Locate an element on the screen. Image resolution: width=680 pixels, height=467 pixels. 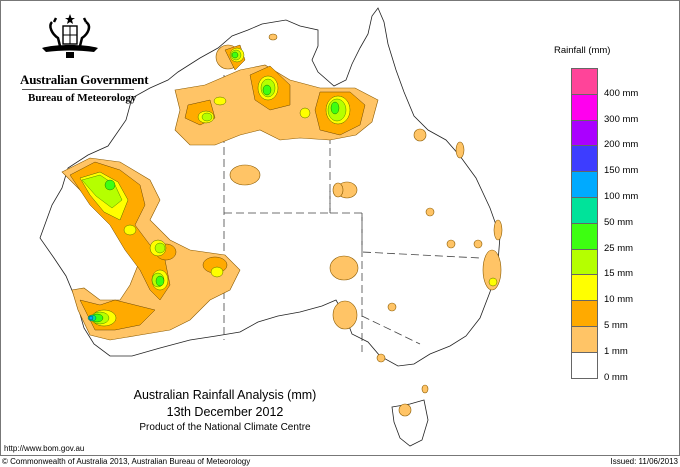
map-product: Product of the National Climate Centre is located at coordinates (225, 427).